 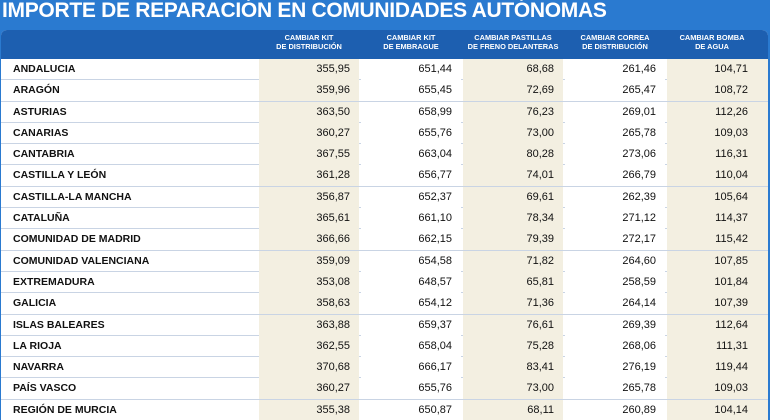 What do you see at coordinates (411, 176) in the screenshot?
I see `cell-kit-embrague: 656,77` at bounding box center [411, 176].